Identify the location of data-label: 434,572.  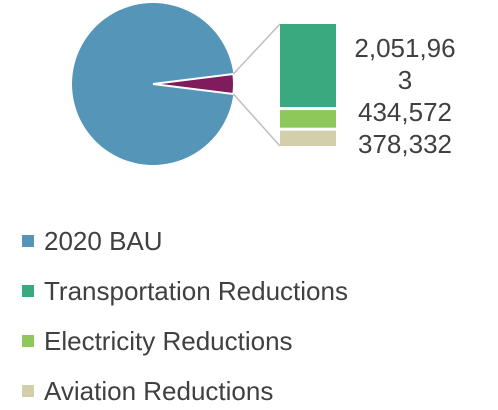
(405, 112).